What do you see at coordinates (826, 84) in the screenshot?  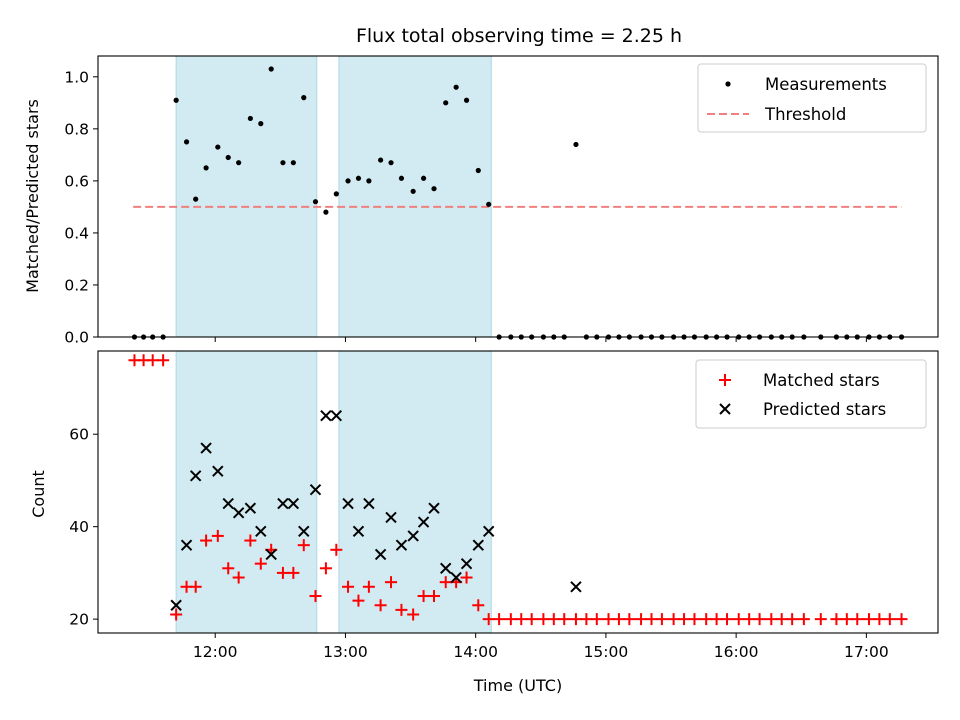 I see `legend-label-measurements: Measurements` at bounding box center [826, 84].